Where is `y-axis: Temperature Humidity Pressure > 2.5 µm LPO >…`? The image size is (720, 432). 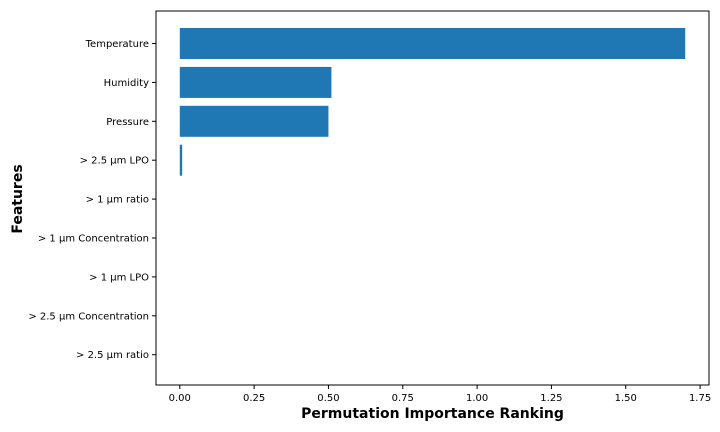 y-axis: Temperature Humidity Pressure > 2.5 µm LPO >… is located at coordinates (92, 200).